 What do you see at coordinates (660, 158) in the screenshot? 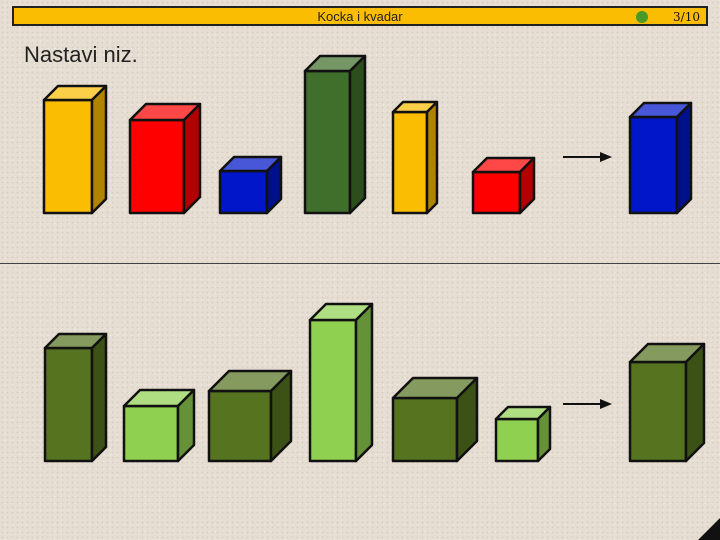
I see `top-sequence-answer-cuboid` at bounding box center [660, 158].